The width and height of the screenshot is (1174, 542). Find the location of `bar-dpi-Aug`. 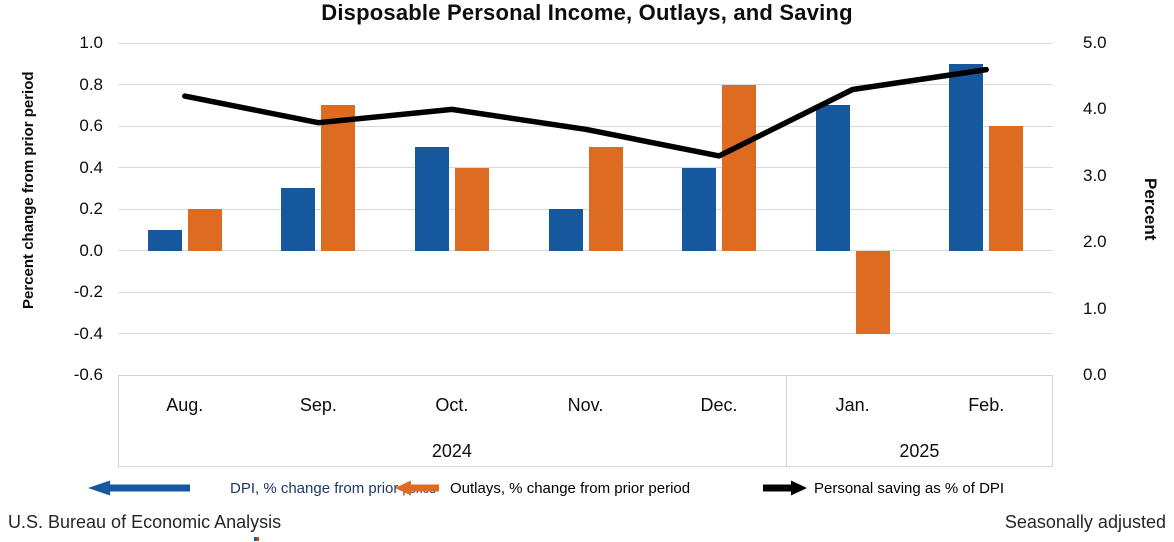

bar-dpi-Aug is located at coordinates (164, 240).